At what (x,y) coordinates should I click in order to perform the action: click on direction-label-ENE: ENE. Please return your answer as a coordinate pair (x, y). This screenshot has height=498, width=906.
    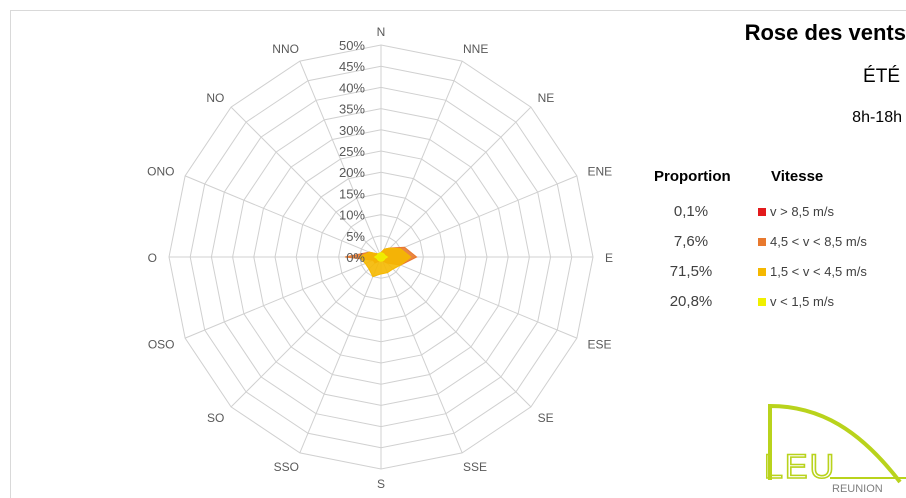
    Looking at the image, I should click on (599, 172).